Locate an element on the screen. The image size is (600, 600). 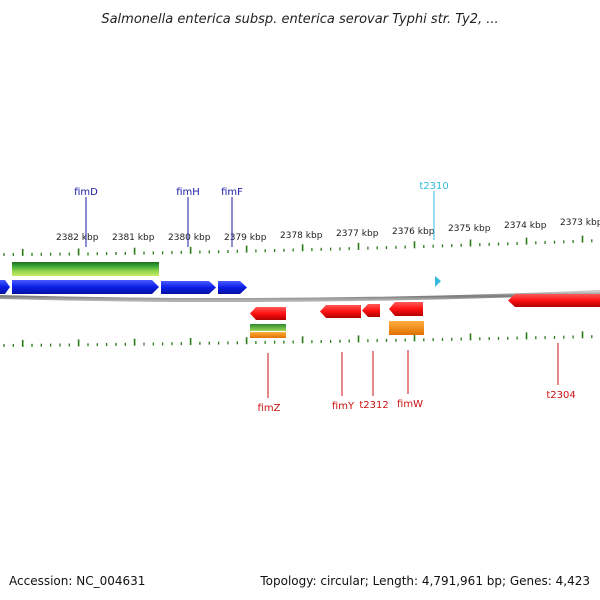
gene-label-fimF: fimF is located at coordinates (232, 192).